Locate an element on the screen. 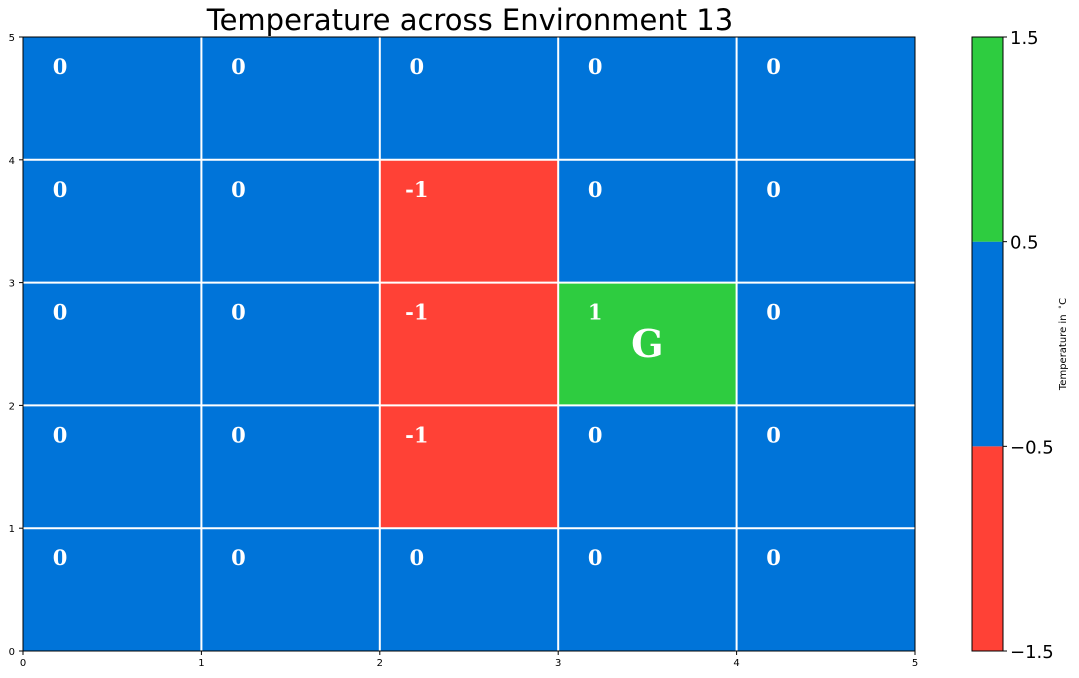  x-tick-label: 2 is located at coordinates (380, 663).